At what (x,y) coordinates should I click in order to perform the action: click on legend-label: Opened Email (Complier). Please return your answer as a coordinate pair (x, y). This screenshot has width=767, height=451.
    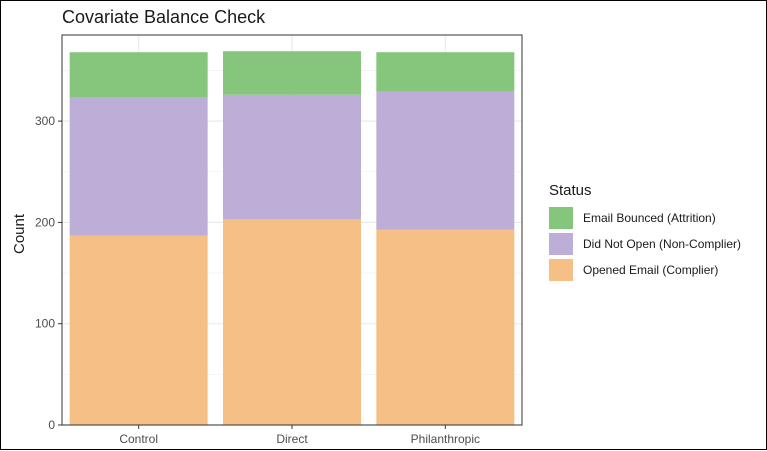
    Looking at the image, I should click on (650, 270).